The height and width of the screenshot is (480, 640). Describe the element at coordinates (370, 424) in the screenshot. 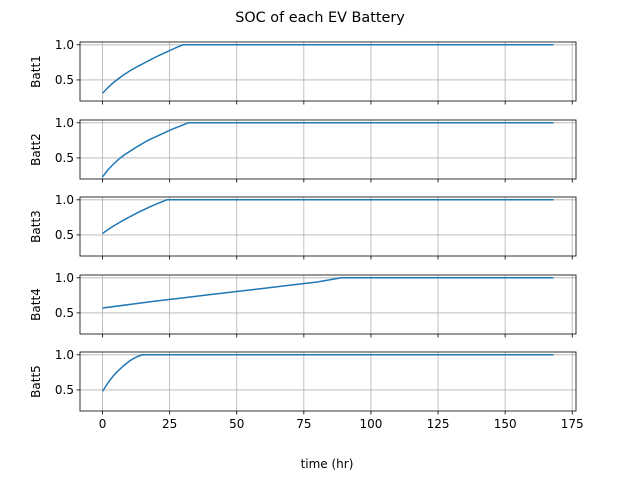

I see `x-tick-label: 100` at that location.